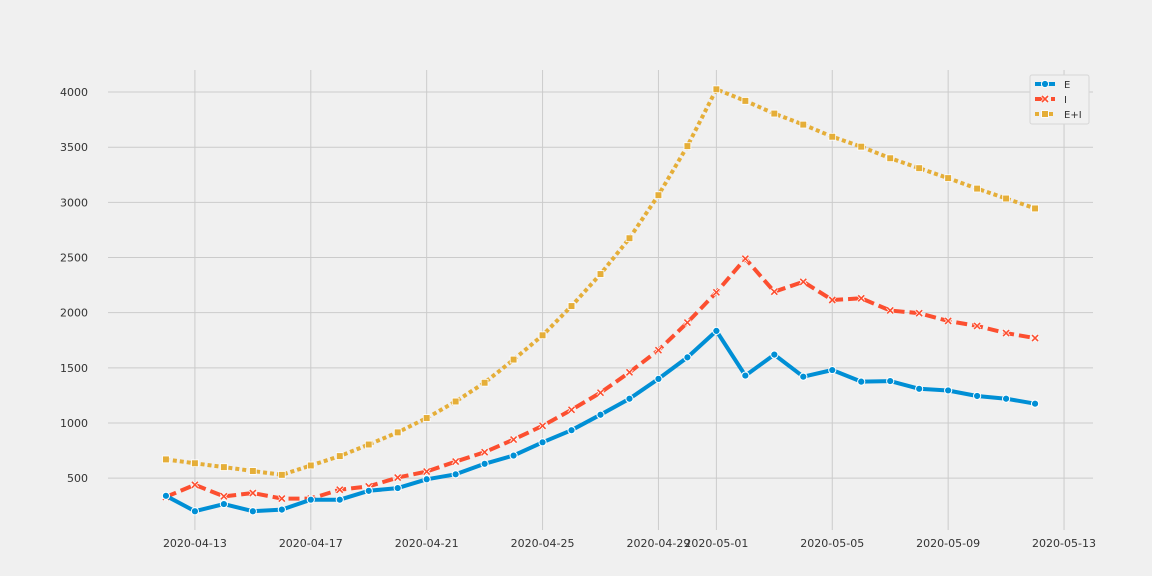 This screenshot has width=1152, height=576. What do you see at coordinates (1052, 85) in the screenshot?
I see `legend-item: E` at bounding box center [1052, 85].